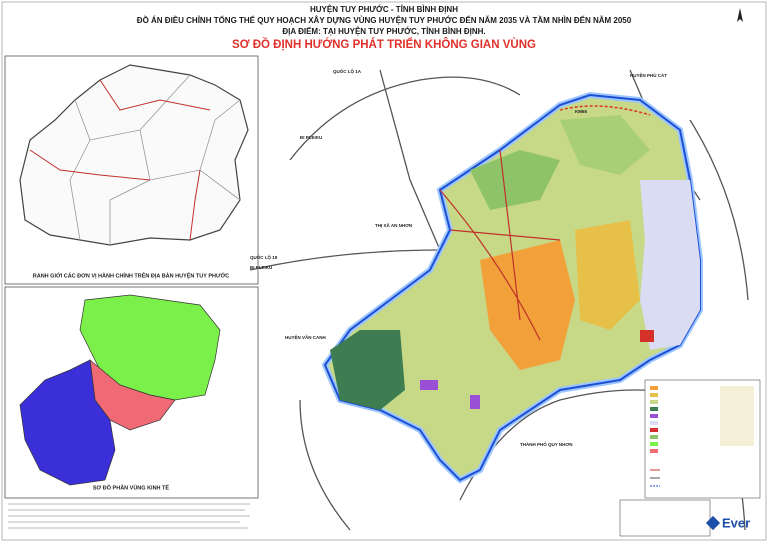  I want to click on inset-caption: SƠ ĐỒ PHÂN VÙNG KINH TẾ, so click(131, 487).